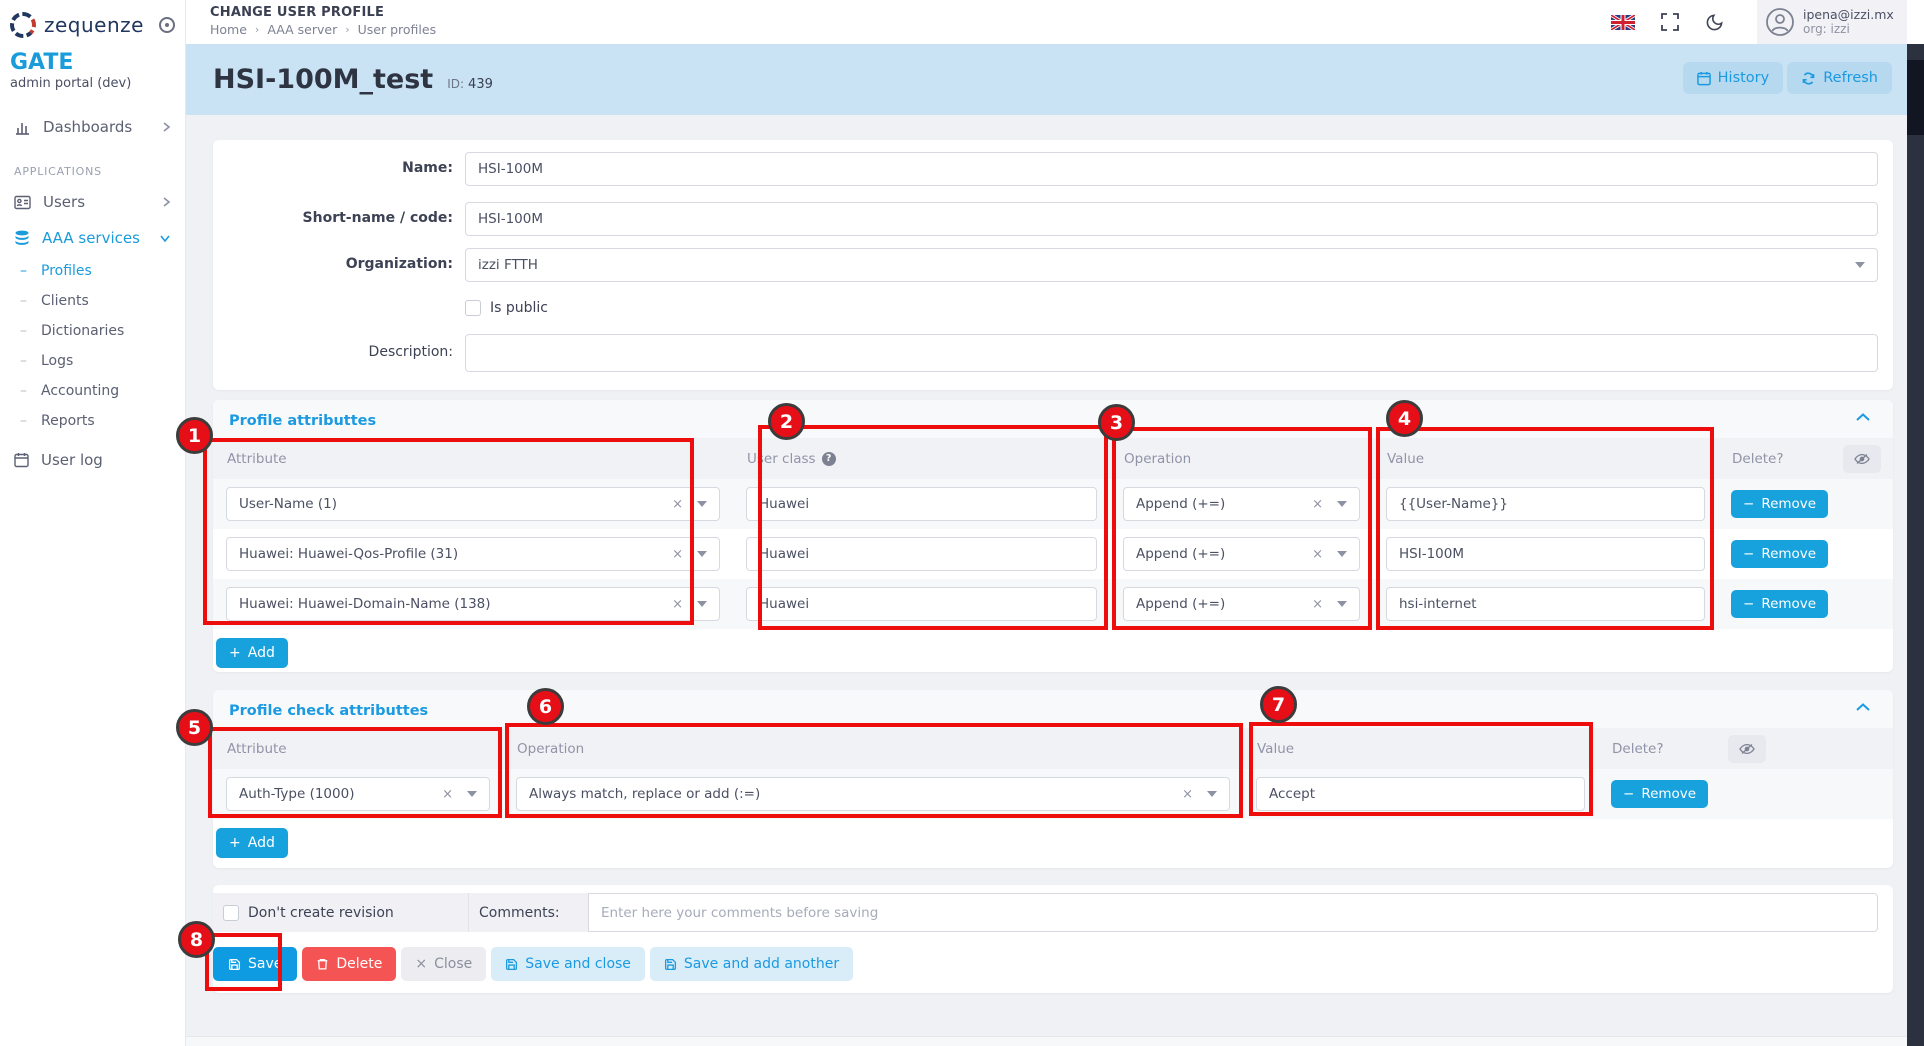 The image size is (1924, 1046). I want to click on comments-input, so click(1233, 912).